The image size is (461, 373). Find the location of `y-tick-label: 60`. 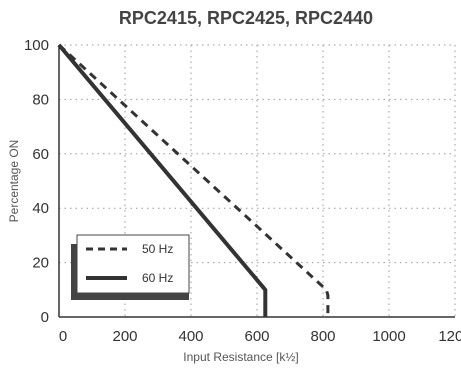

y-tick-label: 60 is located at coordinates (40, 154).